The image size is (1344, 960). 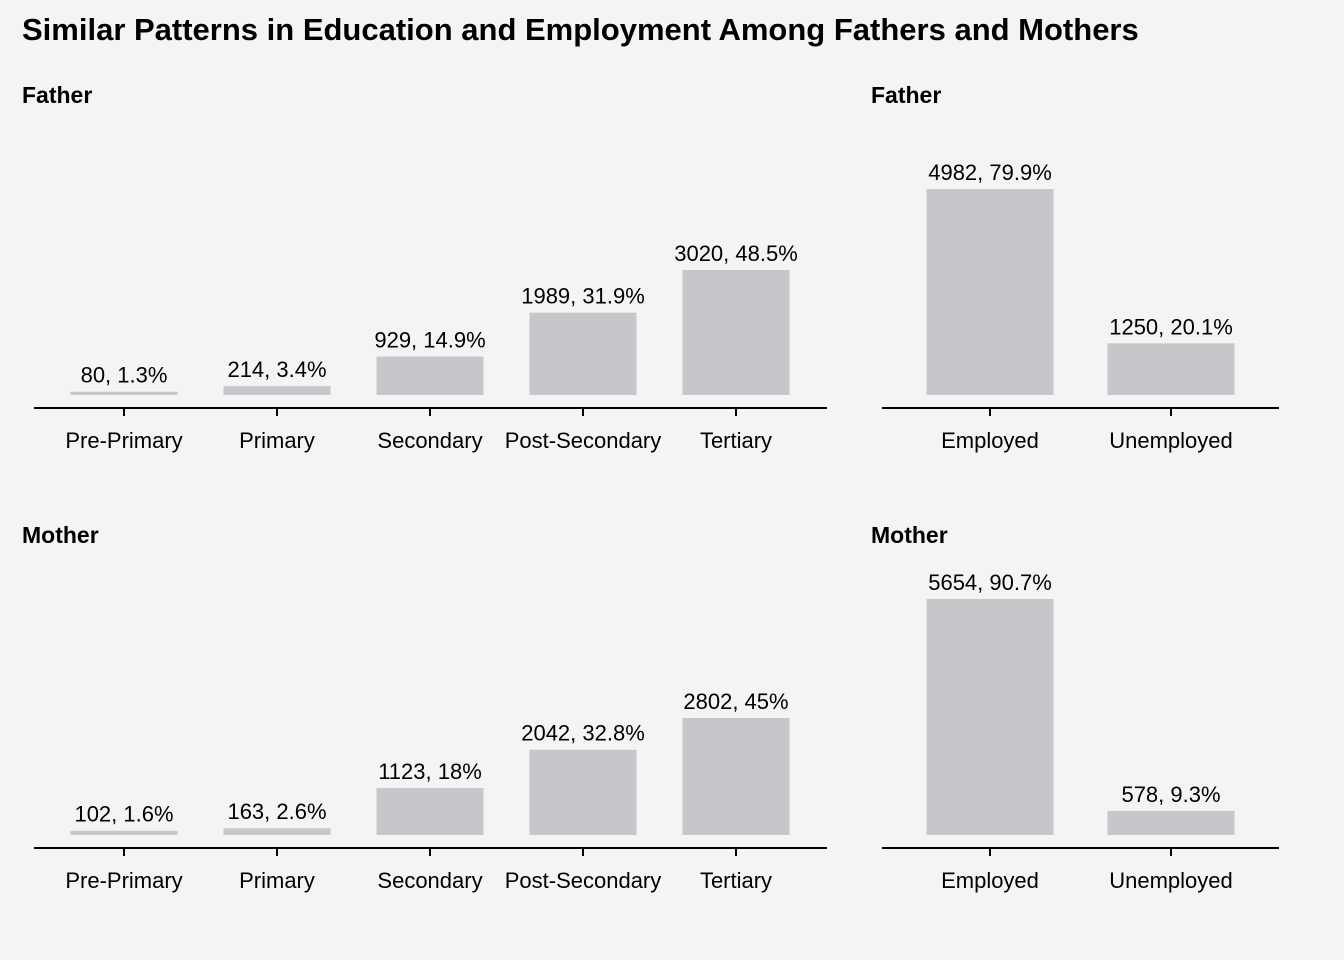 I want to click on data-label: 1250, 20.1%, so click(x=1171, y=326).